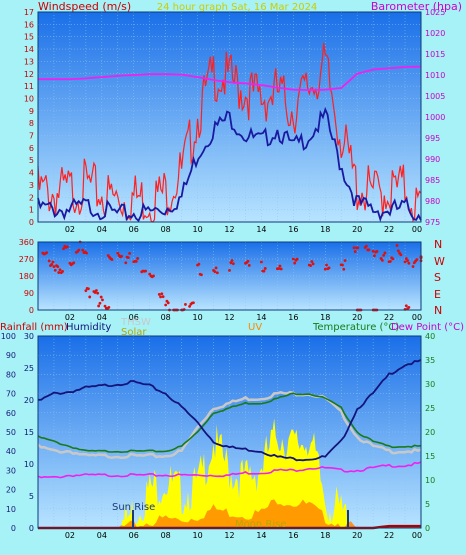  What do you see at coordinates (427, 504) in the screenshot?
I see `temperature-tick-label: 5` at bounding box center [427, 504].